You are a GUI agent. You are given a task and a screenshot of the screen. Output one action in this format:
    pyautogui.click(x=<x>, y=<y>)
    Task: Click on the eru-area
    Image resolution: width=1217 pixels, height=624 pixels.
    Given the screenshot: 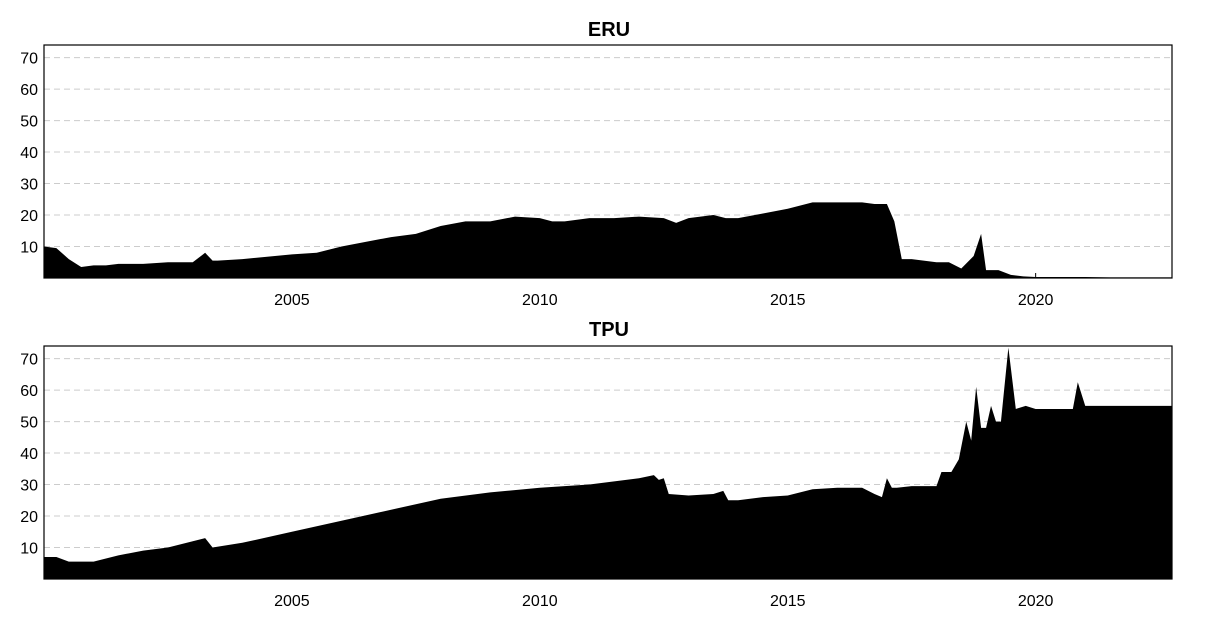 What is the action you would take?
    pyautogui.click(x=608, y=240)
    